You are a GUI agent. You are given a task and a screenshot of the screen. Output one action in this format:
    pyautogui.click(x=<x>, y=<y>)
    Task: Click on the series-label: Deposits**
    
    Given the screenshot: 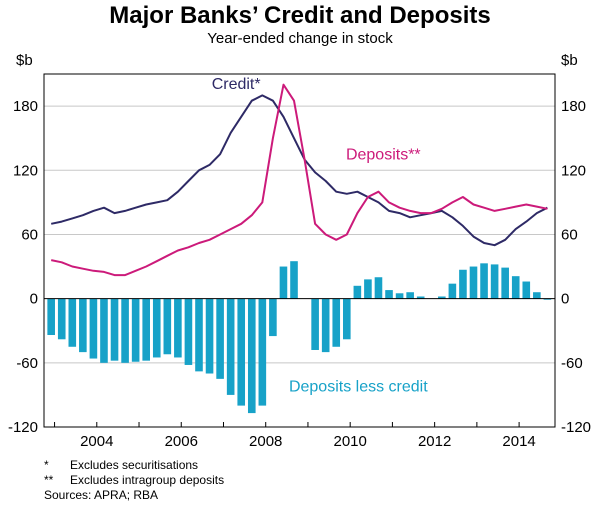 What is the action you would take?
    pyautogui.click(x=383, y=155)
    